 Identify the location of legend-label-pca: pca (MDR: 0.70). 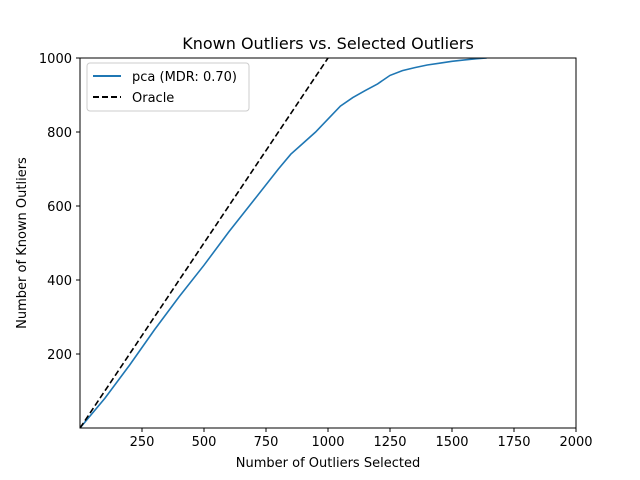
(184, 77).